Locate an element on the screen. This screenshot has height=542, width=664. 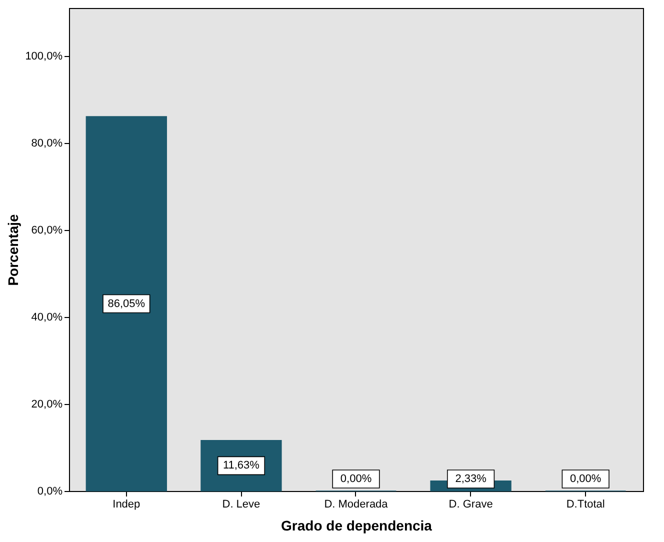
y-tick-label: 40,0% is located at coordinates (47, 317).